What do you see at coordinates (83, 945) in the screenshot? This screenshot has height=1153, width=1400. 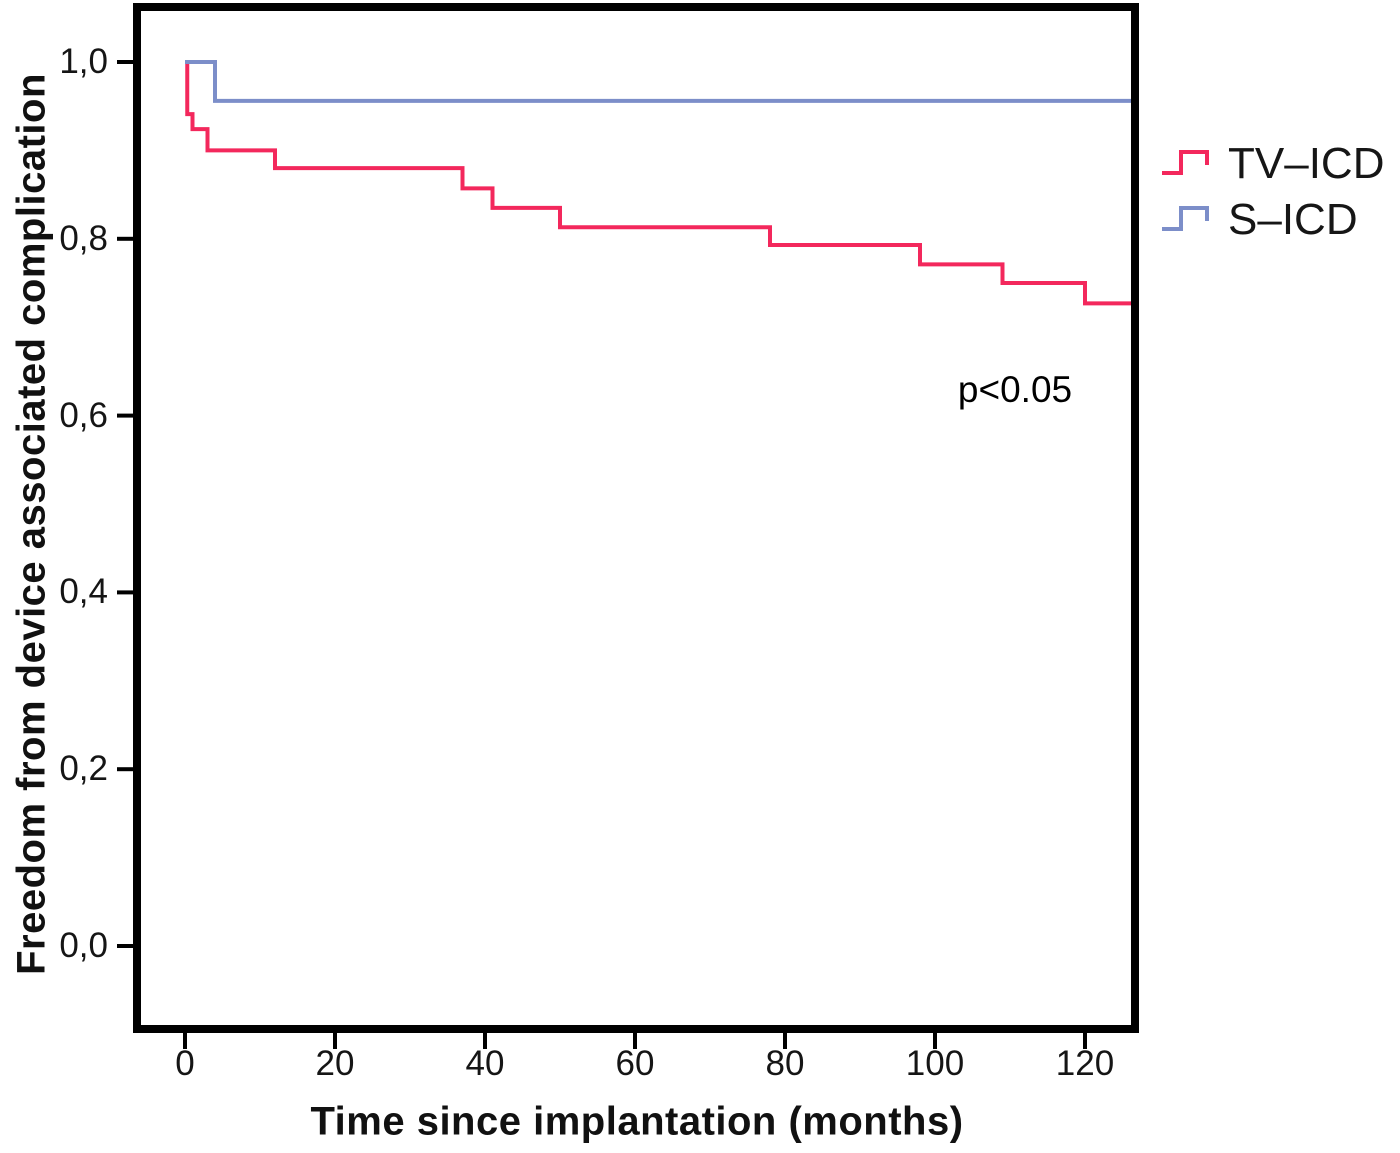 I see `y-tick-label: 0,0` at bounding box center [83, 945].